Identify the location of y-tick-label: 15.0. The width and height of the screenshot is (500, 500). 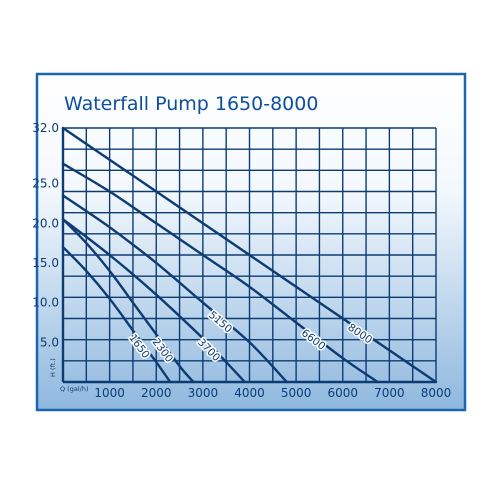
(45, 263).